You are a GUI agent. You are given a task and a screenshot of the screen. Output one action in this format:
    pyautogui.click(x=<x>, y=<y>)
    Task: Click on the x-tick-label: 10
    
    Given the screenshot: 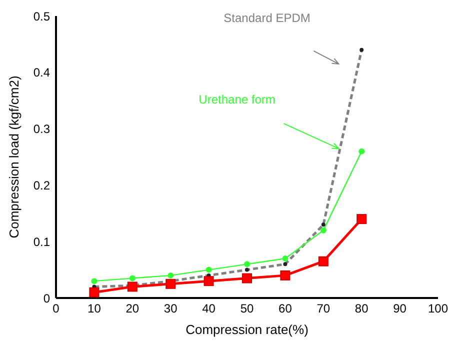 What is the action you would take?
    pyautogui.click(x=95, y=309)
    